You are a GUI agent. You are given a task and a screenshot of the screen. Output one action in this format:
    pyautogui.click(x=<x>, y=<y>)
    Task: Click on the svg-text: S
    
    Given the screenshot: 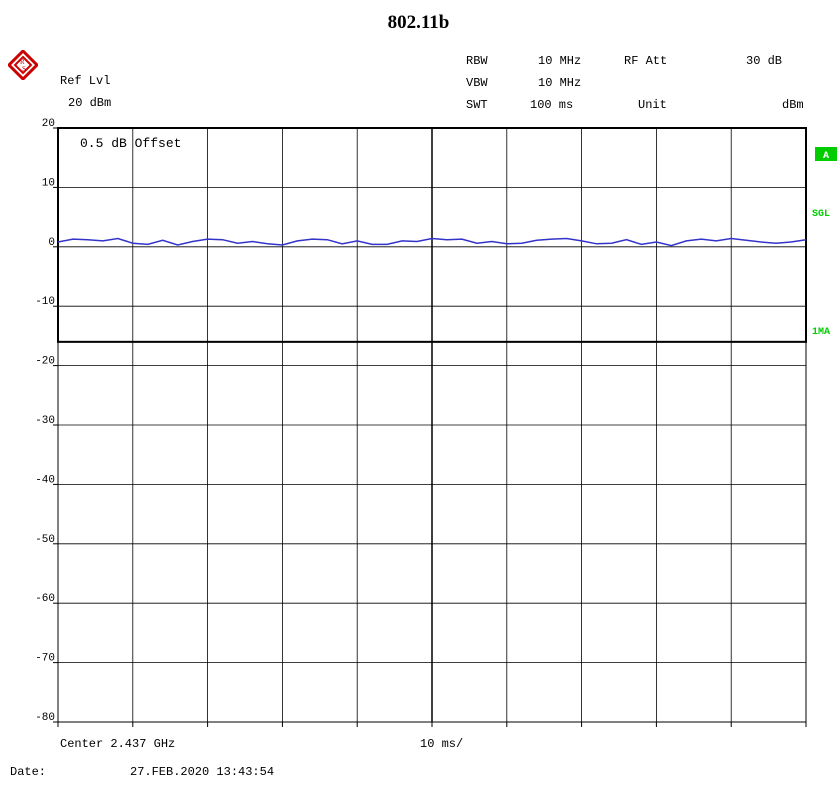 What is the action you would take?
    pyautogui.click(x=24, y=69)
    